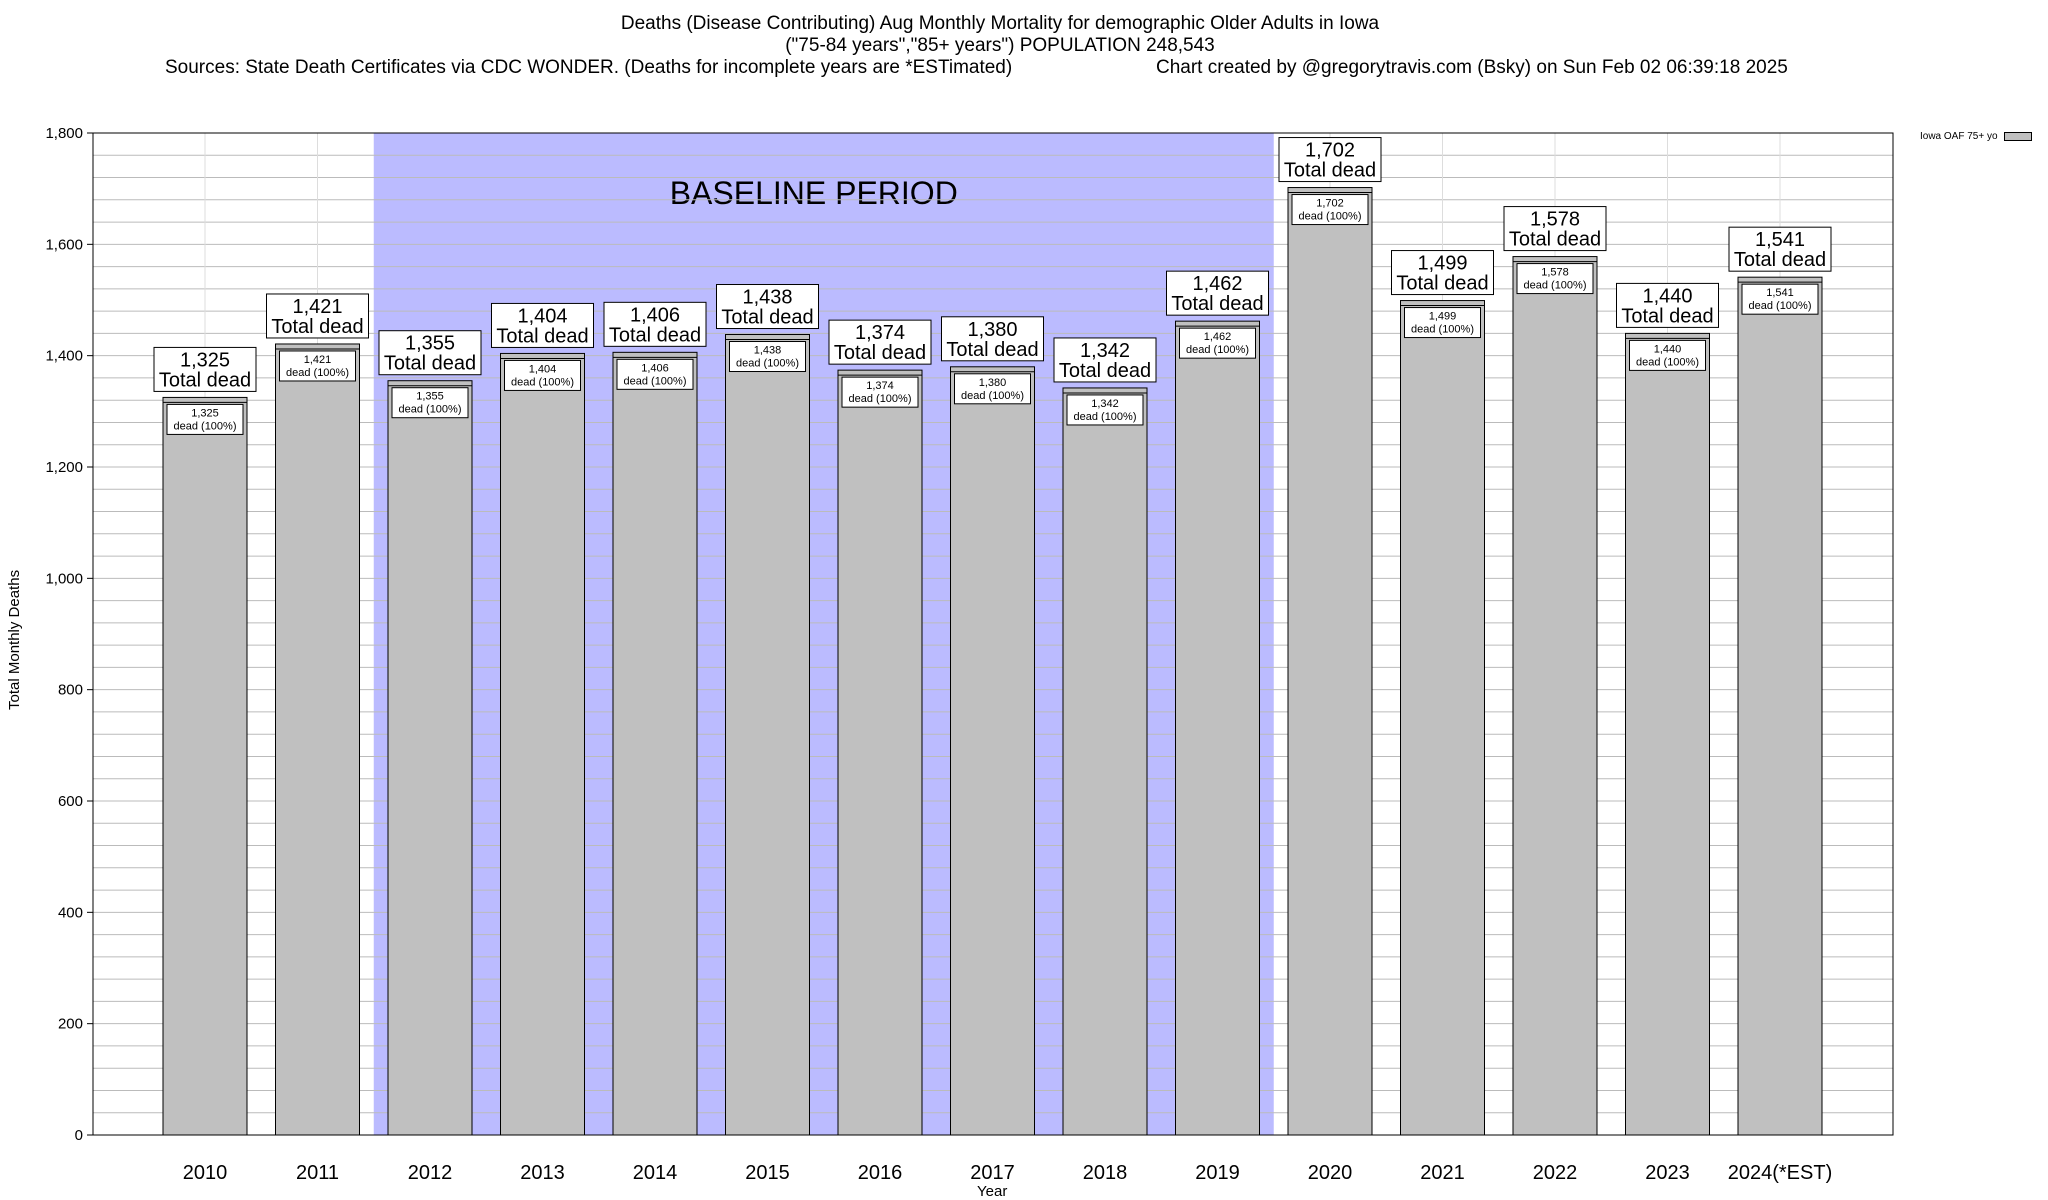  Describe the element at coordinates (205, 360) in the screenshot. I see `top-label-value: 1,325` at that location.